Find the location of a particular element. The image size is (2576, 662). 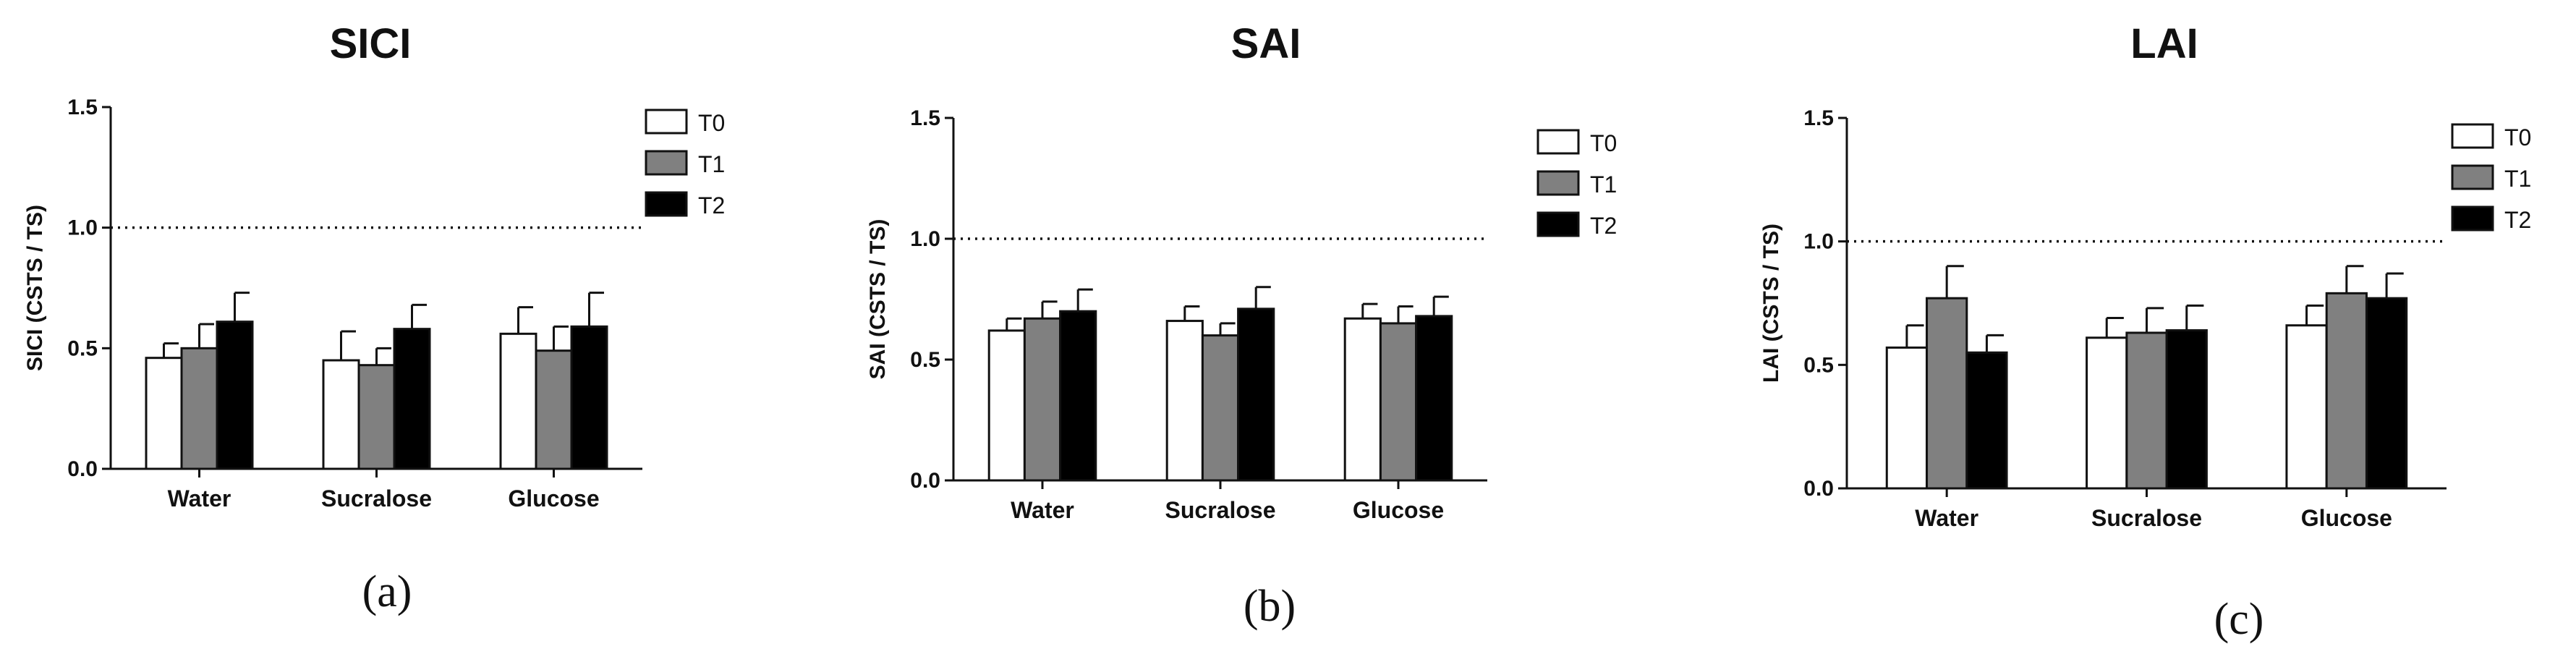

panel-label: (b) is located at coordinates (1270, 606).